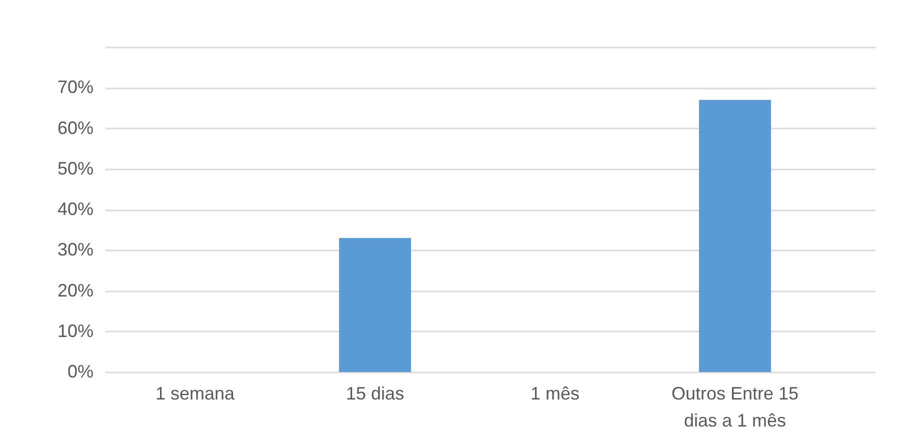  What do you see at coordinates (196, 394) in the screenshot?
I see `x-tick-label: 1 semana` at bounding box center [196, 394].